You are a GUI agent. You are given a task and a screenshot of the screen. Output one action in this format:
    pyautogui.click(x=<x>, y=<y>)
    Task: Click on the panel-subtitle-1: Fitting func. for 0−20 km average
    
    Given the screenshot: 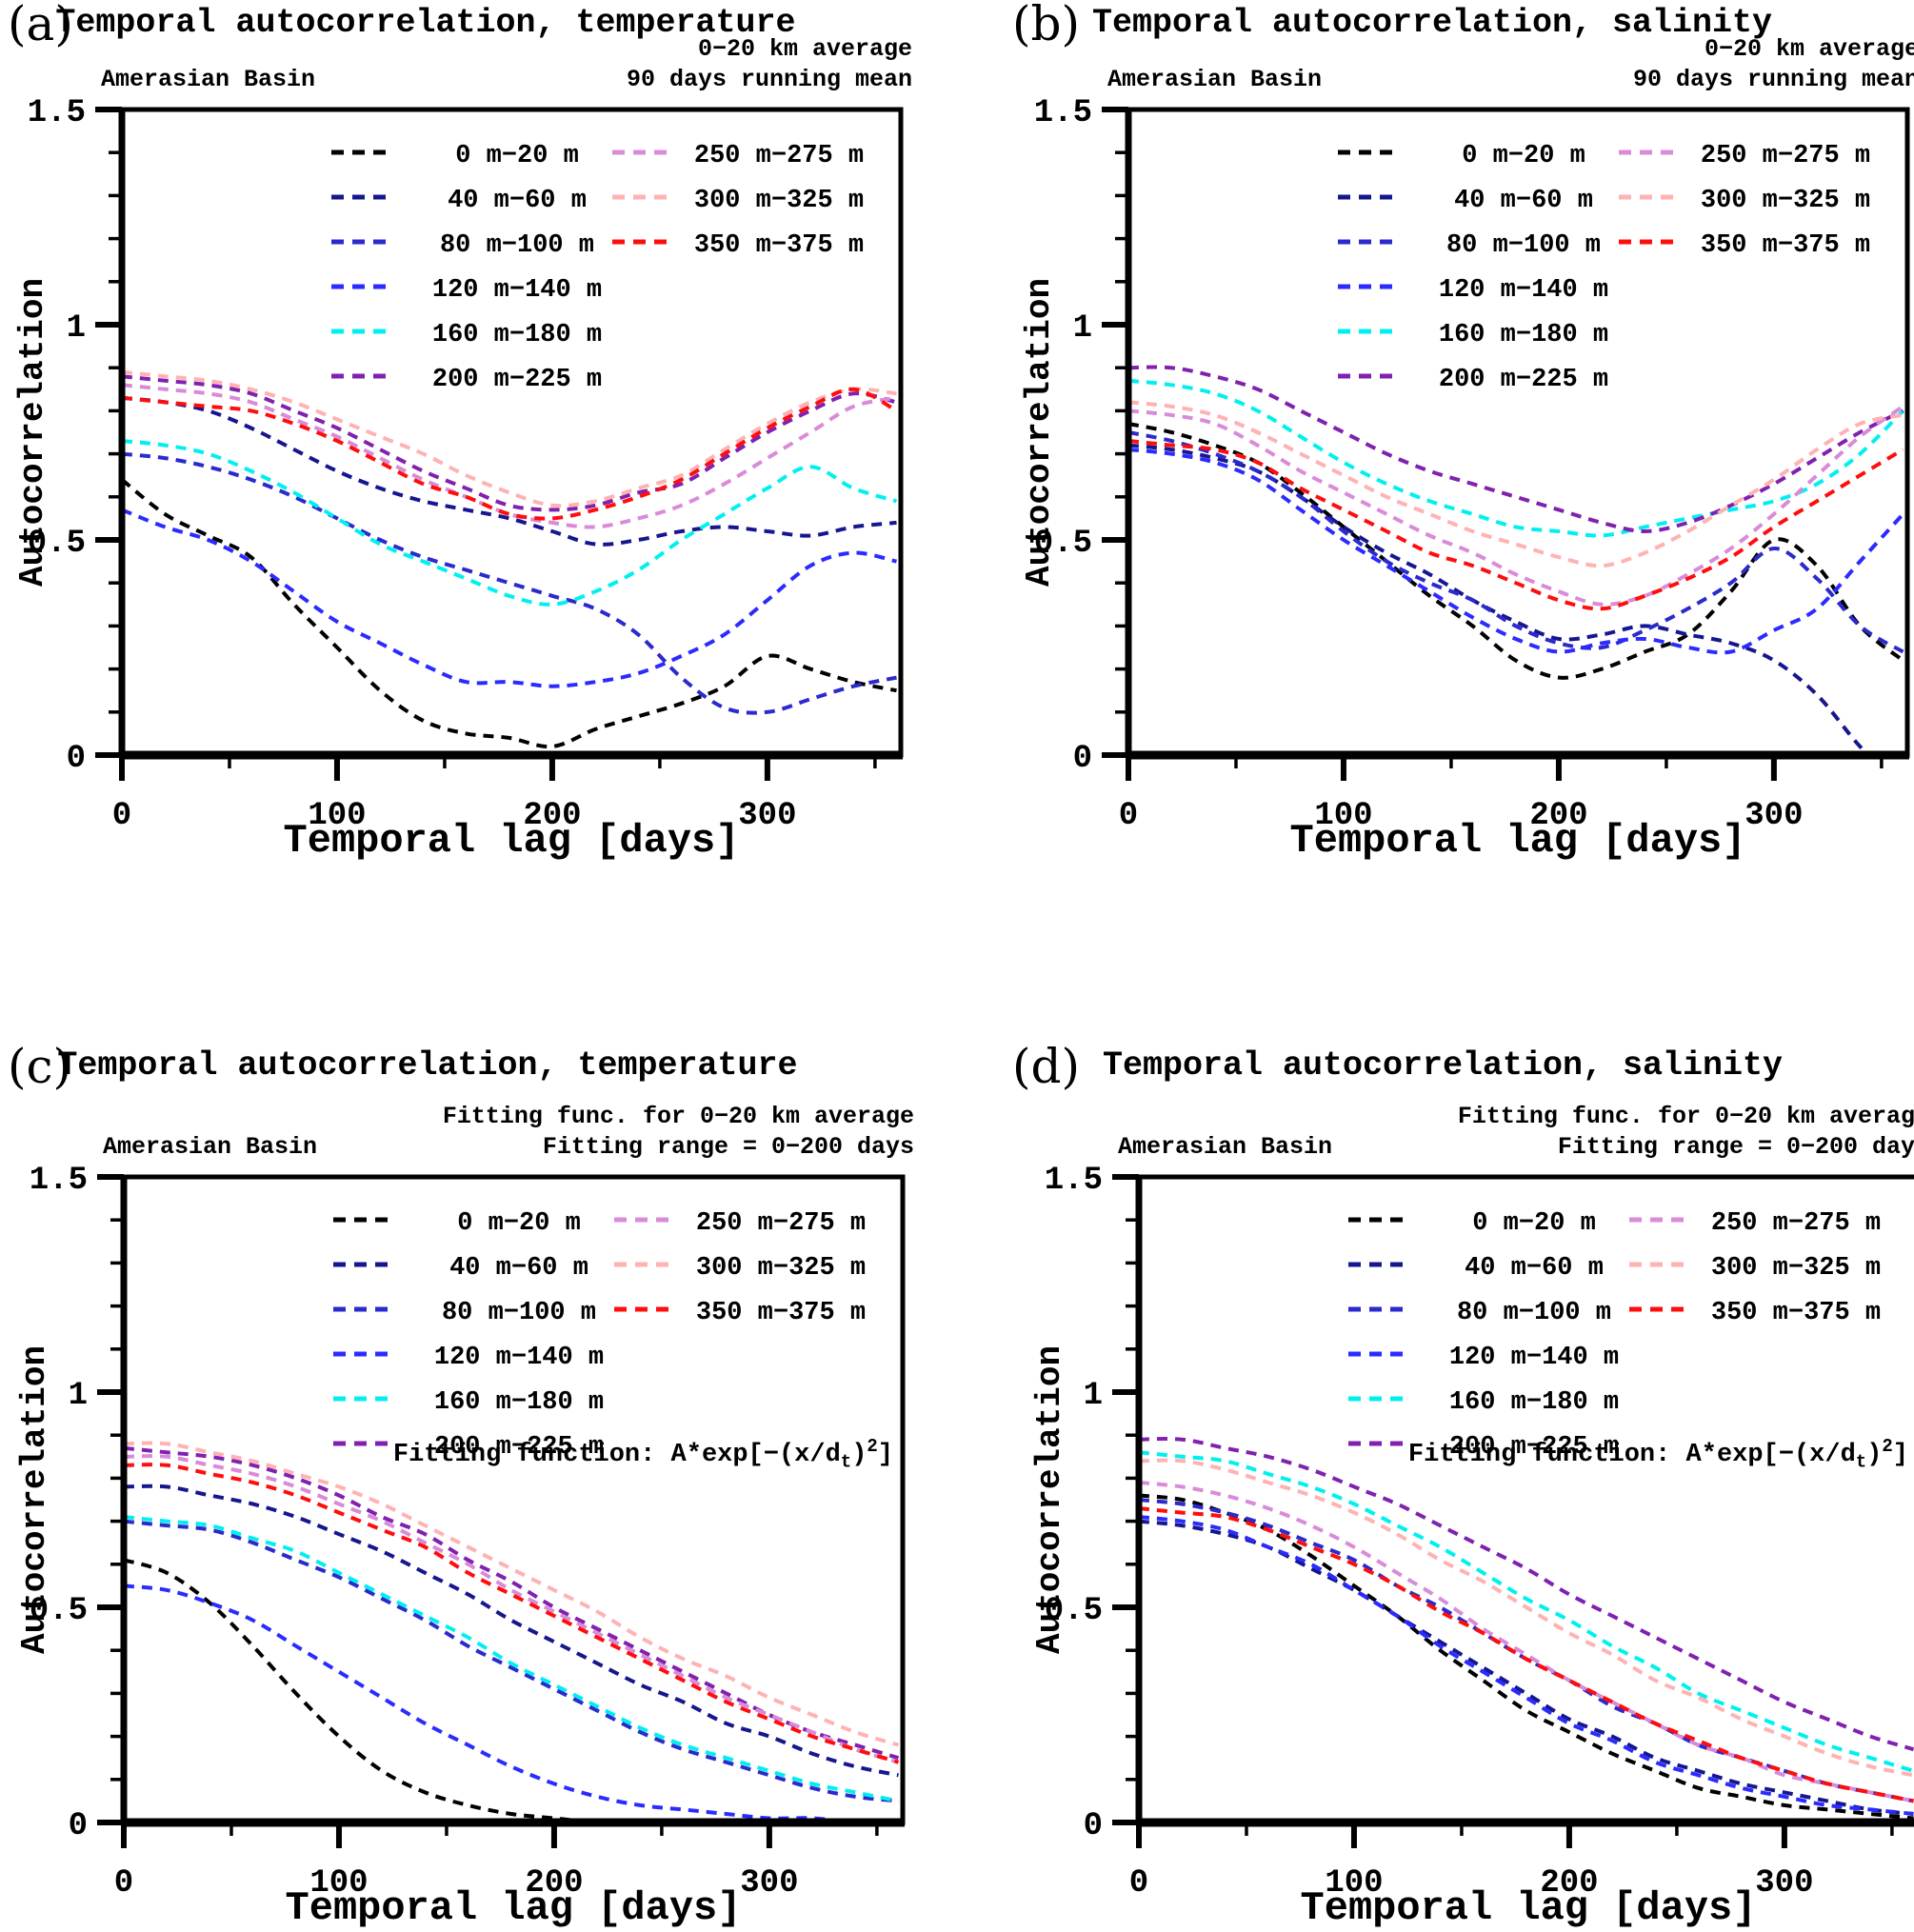 What is the action you would take?
    pyautogui.click(x=678, y=1116)
    